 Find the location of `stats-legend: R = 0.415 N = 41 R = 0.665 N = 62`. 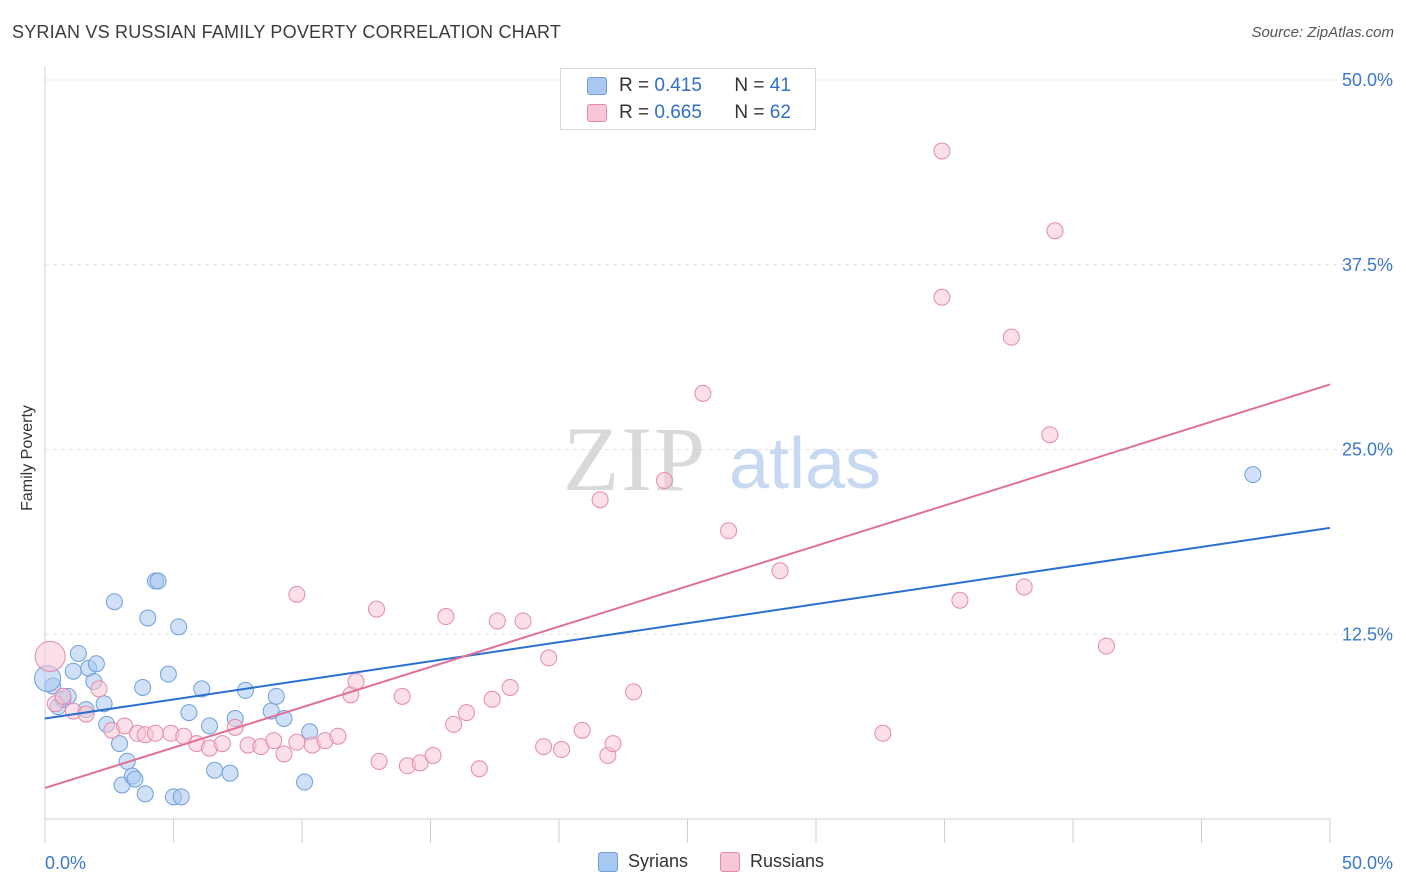

stats-legend: R = 0.415 N = 41 R = 0.665 N = 62 is located at coordinates (688, 99).